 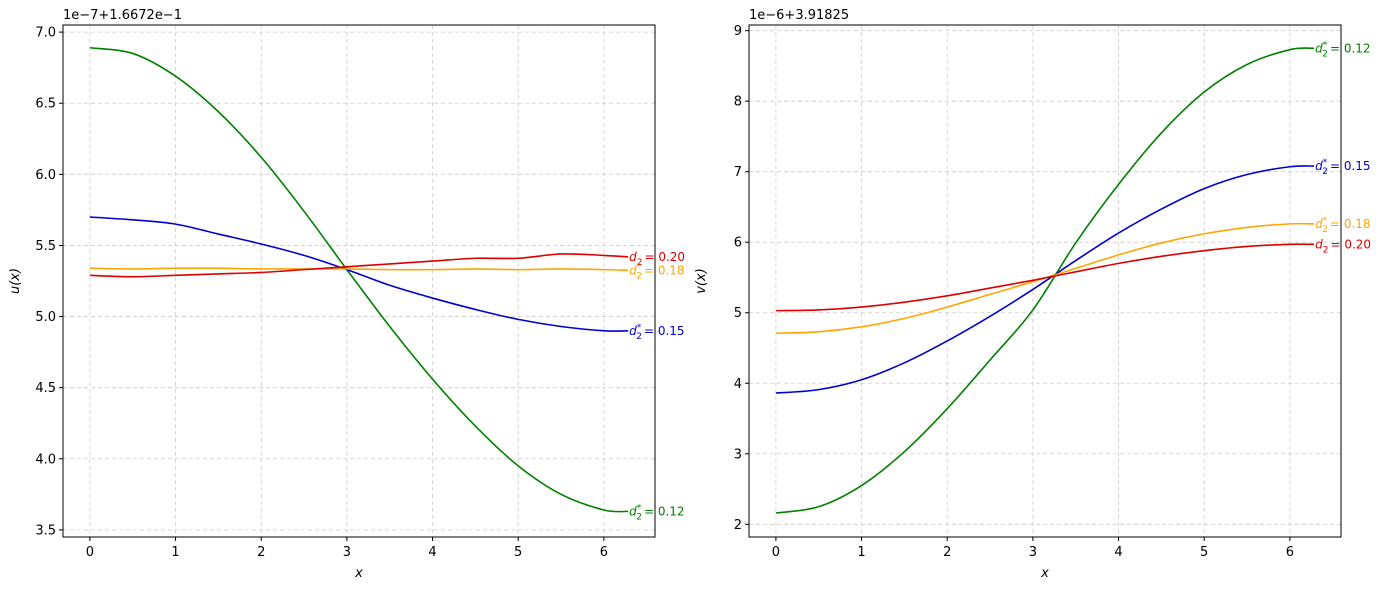 What do you see at coordinates (45, 459) in the screenshot?
I see `y-tick-label: 4.0` at bounding box center [45, 459].